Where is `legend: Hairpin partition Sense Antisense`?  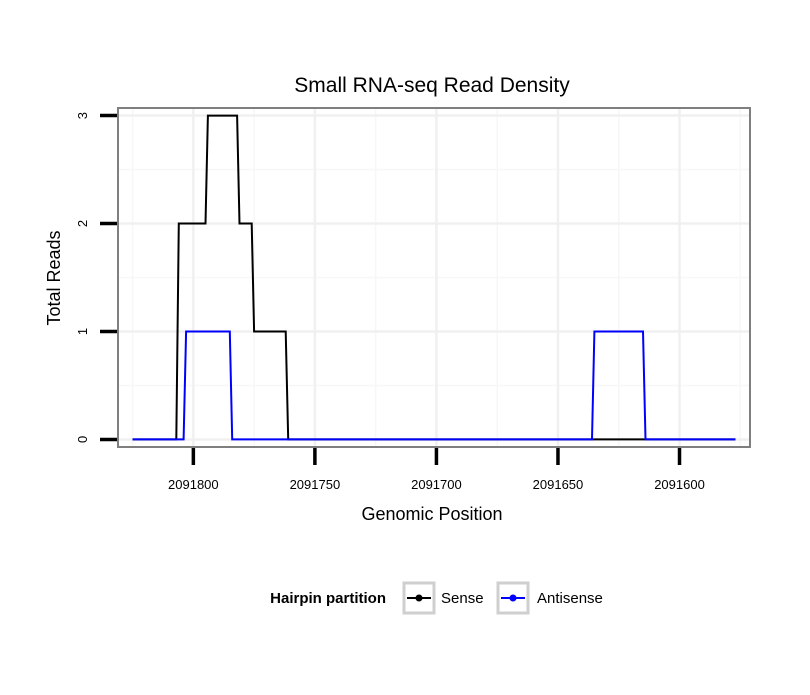
legend: Hairpin partition Sense Antisense is located at coordinates (436, 598).